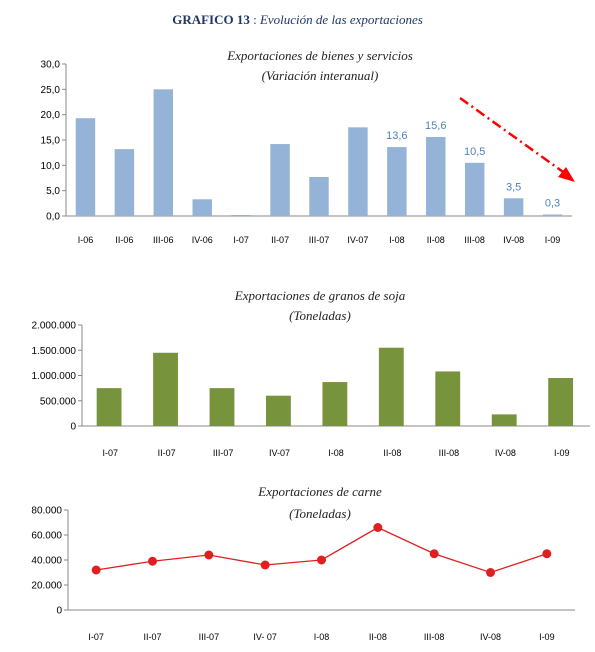 This screenshot has width=595, height=652. What do you see at coordinates (152, 637) in the screenshot?
I see `chart3-x-tick-label: II-07` at bounding box center [152, 637].